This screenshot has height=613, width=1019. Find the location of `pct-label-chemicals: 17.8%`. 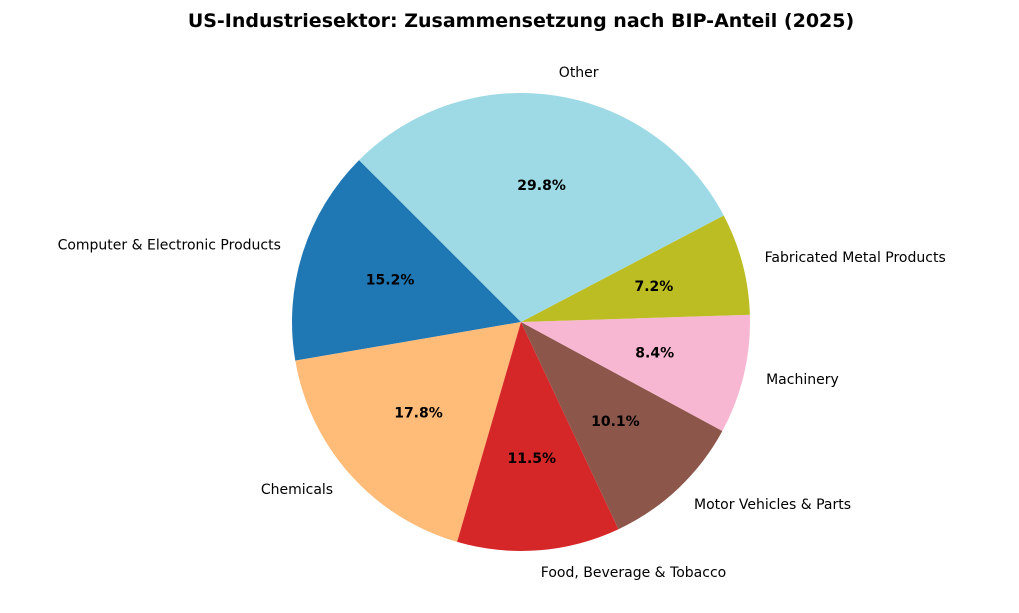

pct-label-chemicals: 17.8% is located at coordinates (418, 414).